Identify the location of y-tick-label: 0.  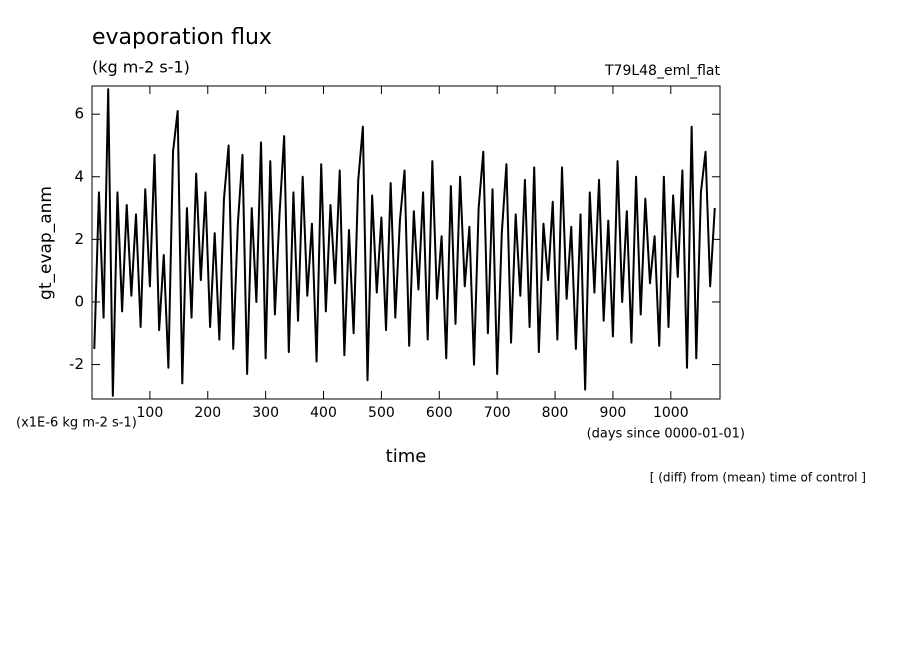
(79, 301).